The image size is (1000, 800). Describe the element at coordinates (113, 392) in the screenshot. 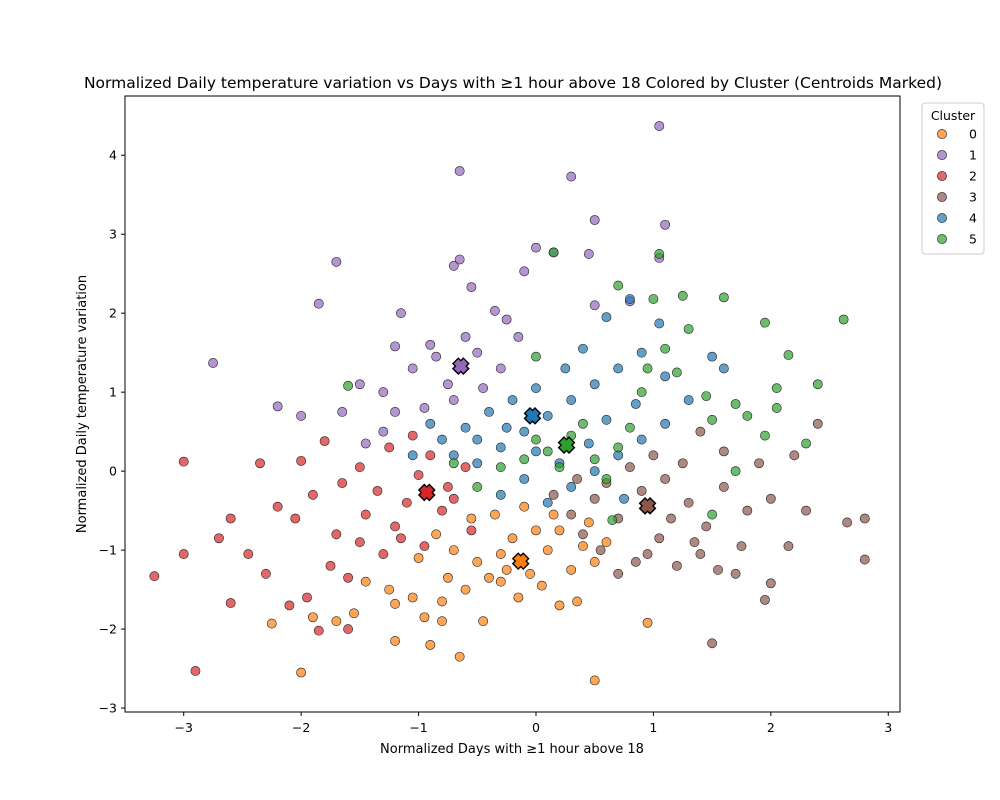

I see `y-tick-label: 1` at that location.